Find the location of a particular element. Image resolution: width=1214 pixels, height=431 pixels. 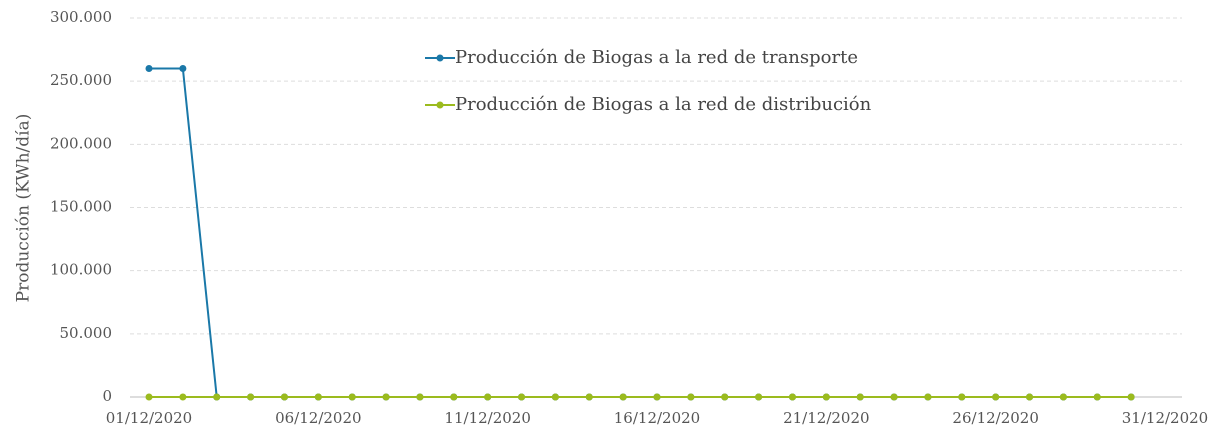

y-tick-label: 50.000 is located at coordinates (86, 333).